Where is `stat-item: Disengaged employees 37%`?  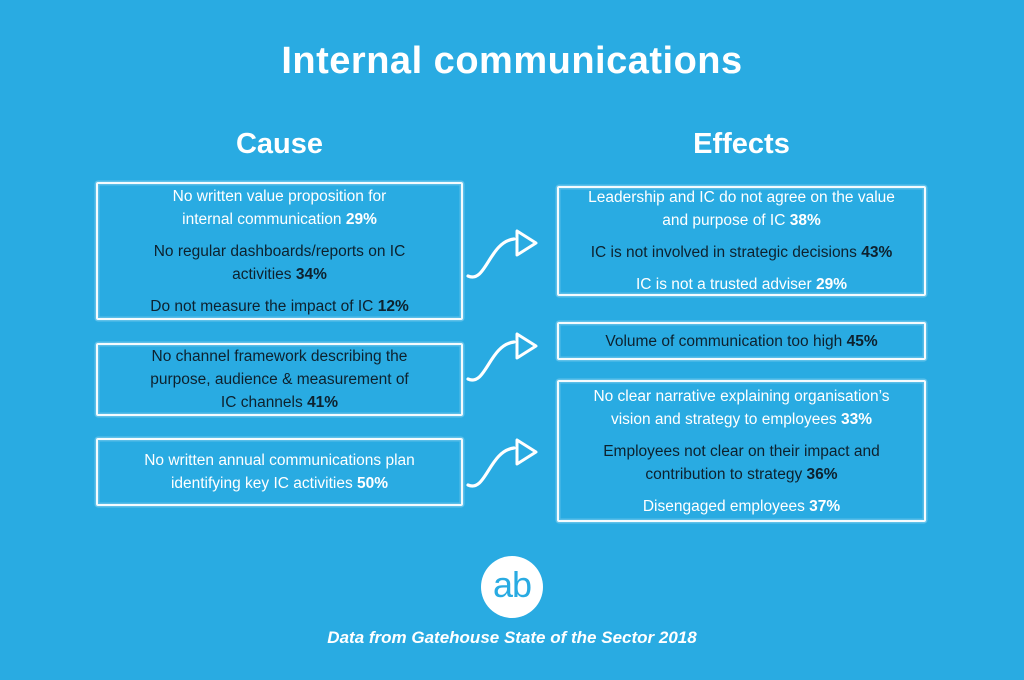
stat-item: Disengaged employees 37% is located at coordinates (741, 506).